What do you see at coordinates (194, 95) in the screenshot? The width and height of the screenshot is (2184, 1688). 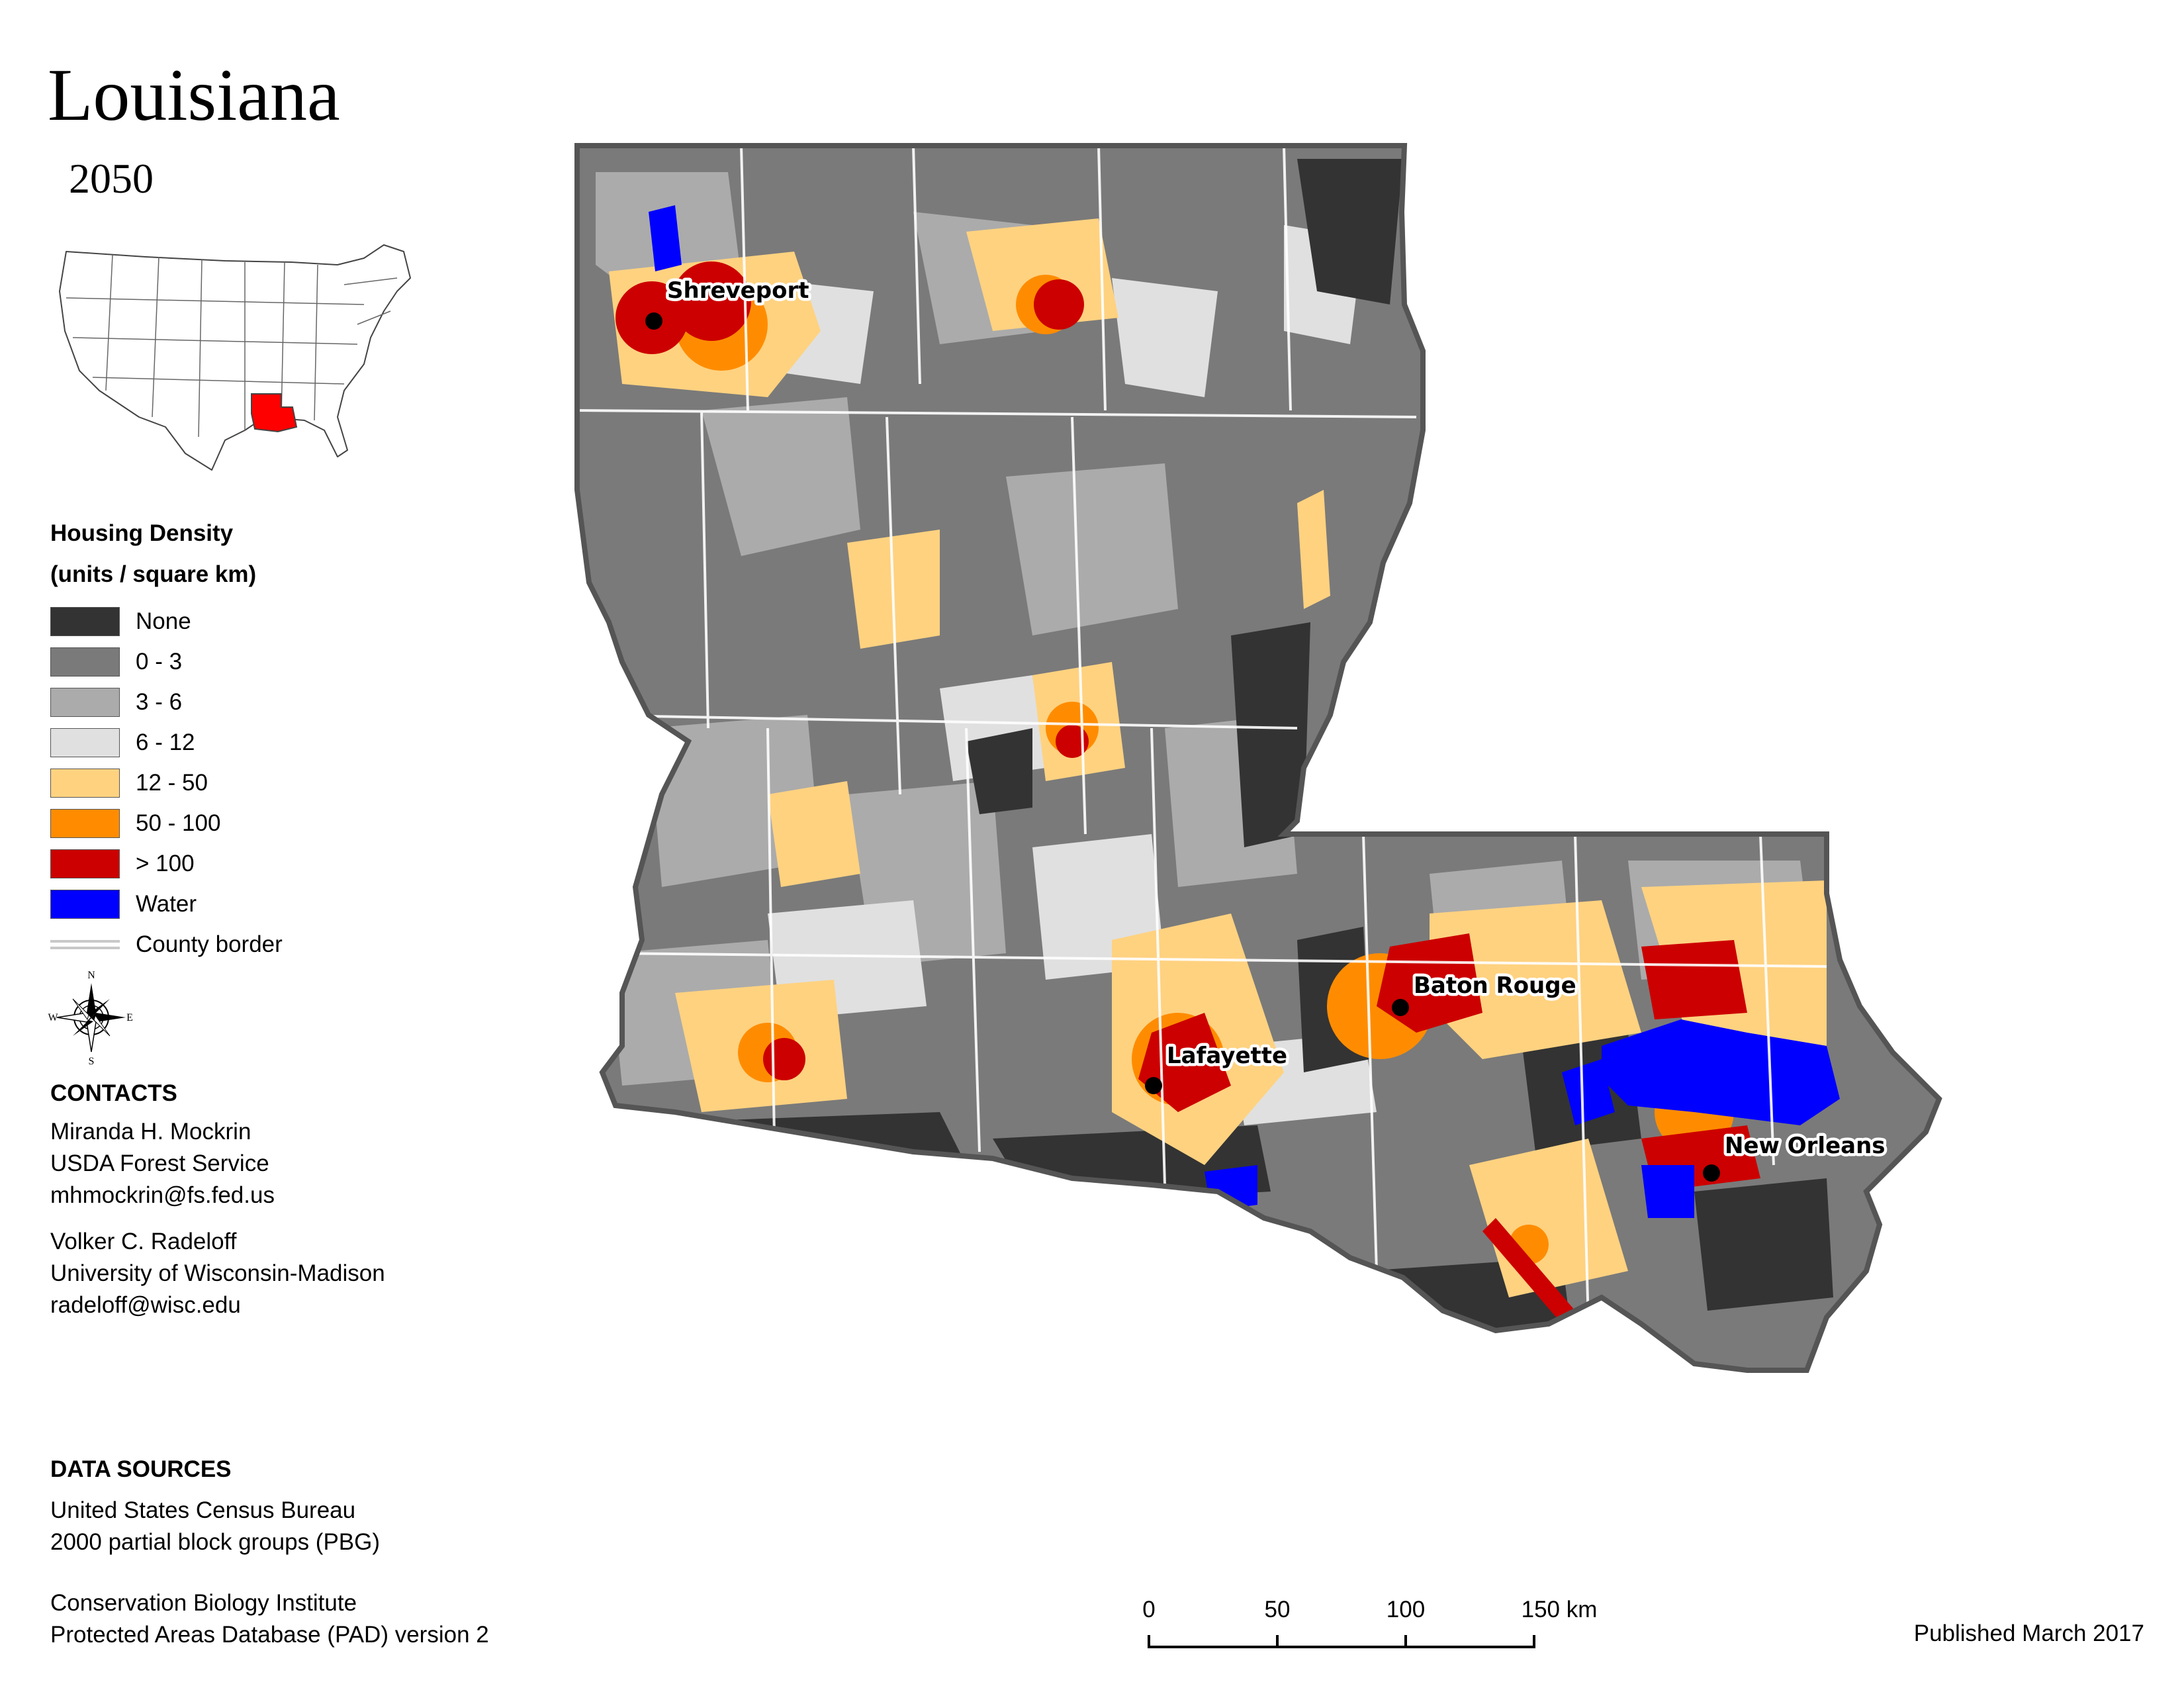 I see `map-title: Louisiana` at bounding box center [194, 95].